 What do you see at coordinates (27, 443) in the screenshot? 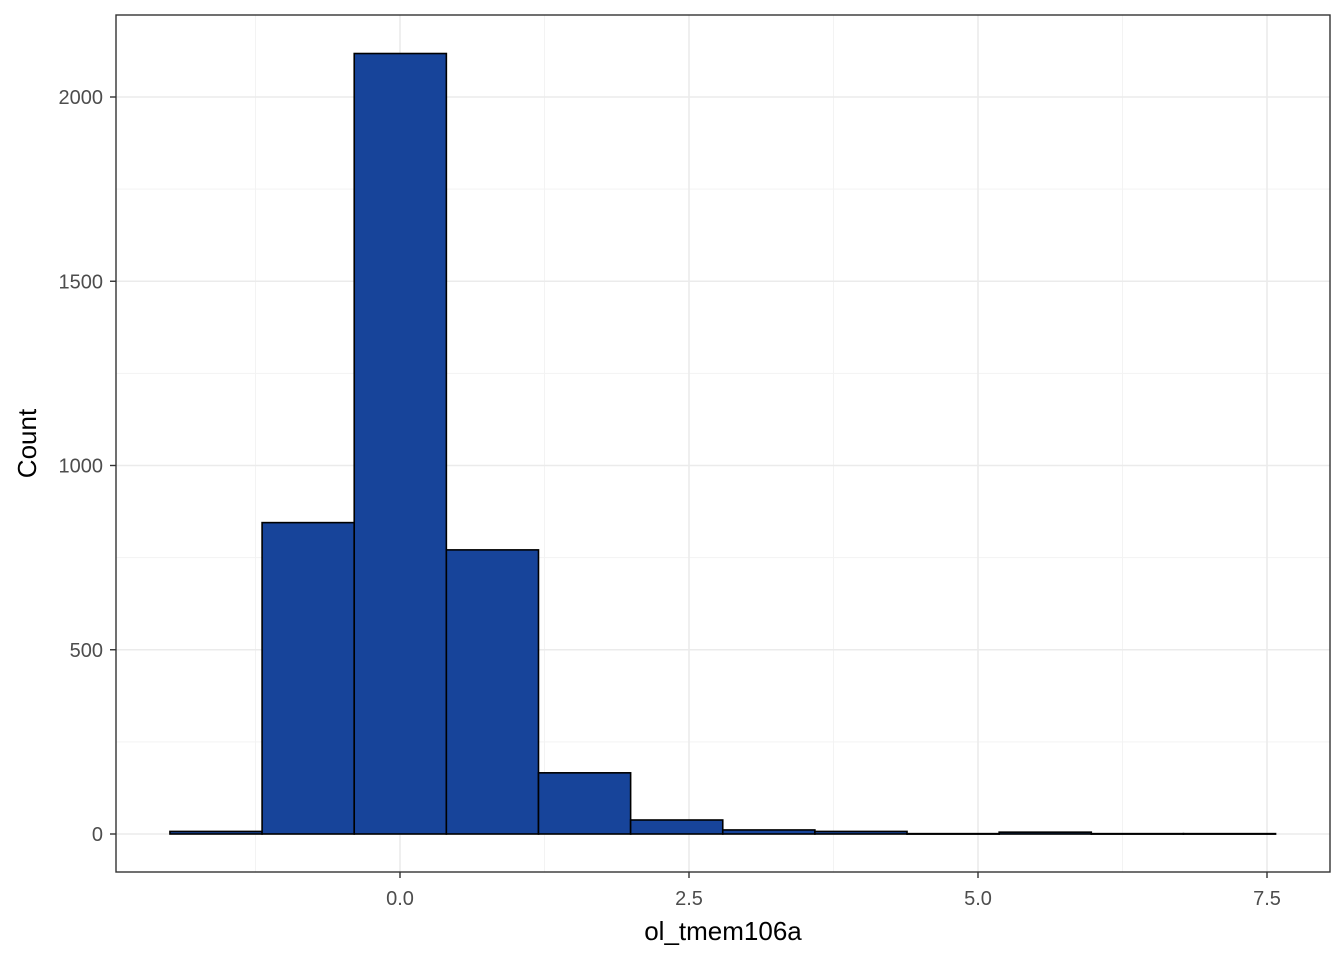
I see `y-axis-title: Count` at bounding box center [27, 443].